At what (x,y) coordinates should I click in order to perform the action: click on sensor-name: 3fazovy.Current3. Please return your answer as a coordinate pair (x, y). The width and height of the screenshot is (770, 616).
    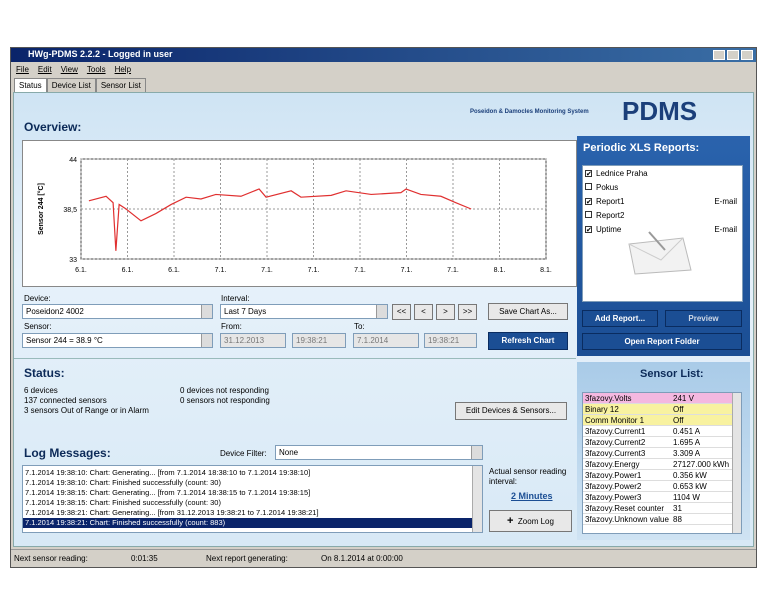
    Looking at the image, I should click on (615, 453).